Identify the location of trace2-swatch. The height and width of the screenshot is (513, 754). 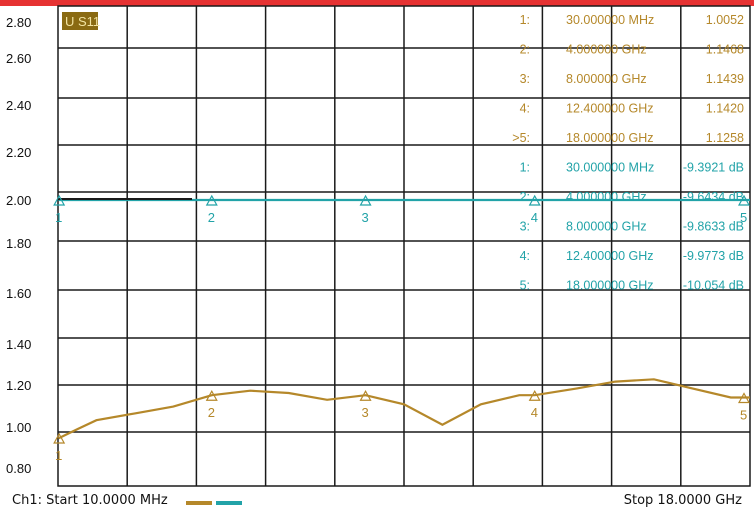
(229, 503).